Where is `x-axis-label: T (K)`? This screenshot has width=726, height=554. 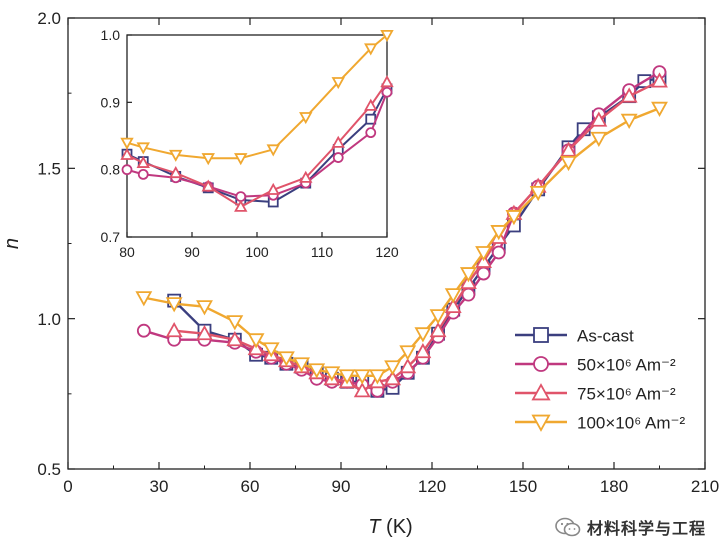 x-axis-label: T (K) is located at coordinates (390, 527).